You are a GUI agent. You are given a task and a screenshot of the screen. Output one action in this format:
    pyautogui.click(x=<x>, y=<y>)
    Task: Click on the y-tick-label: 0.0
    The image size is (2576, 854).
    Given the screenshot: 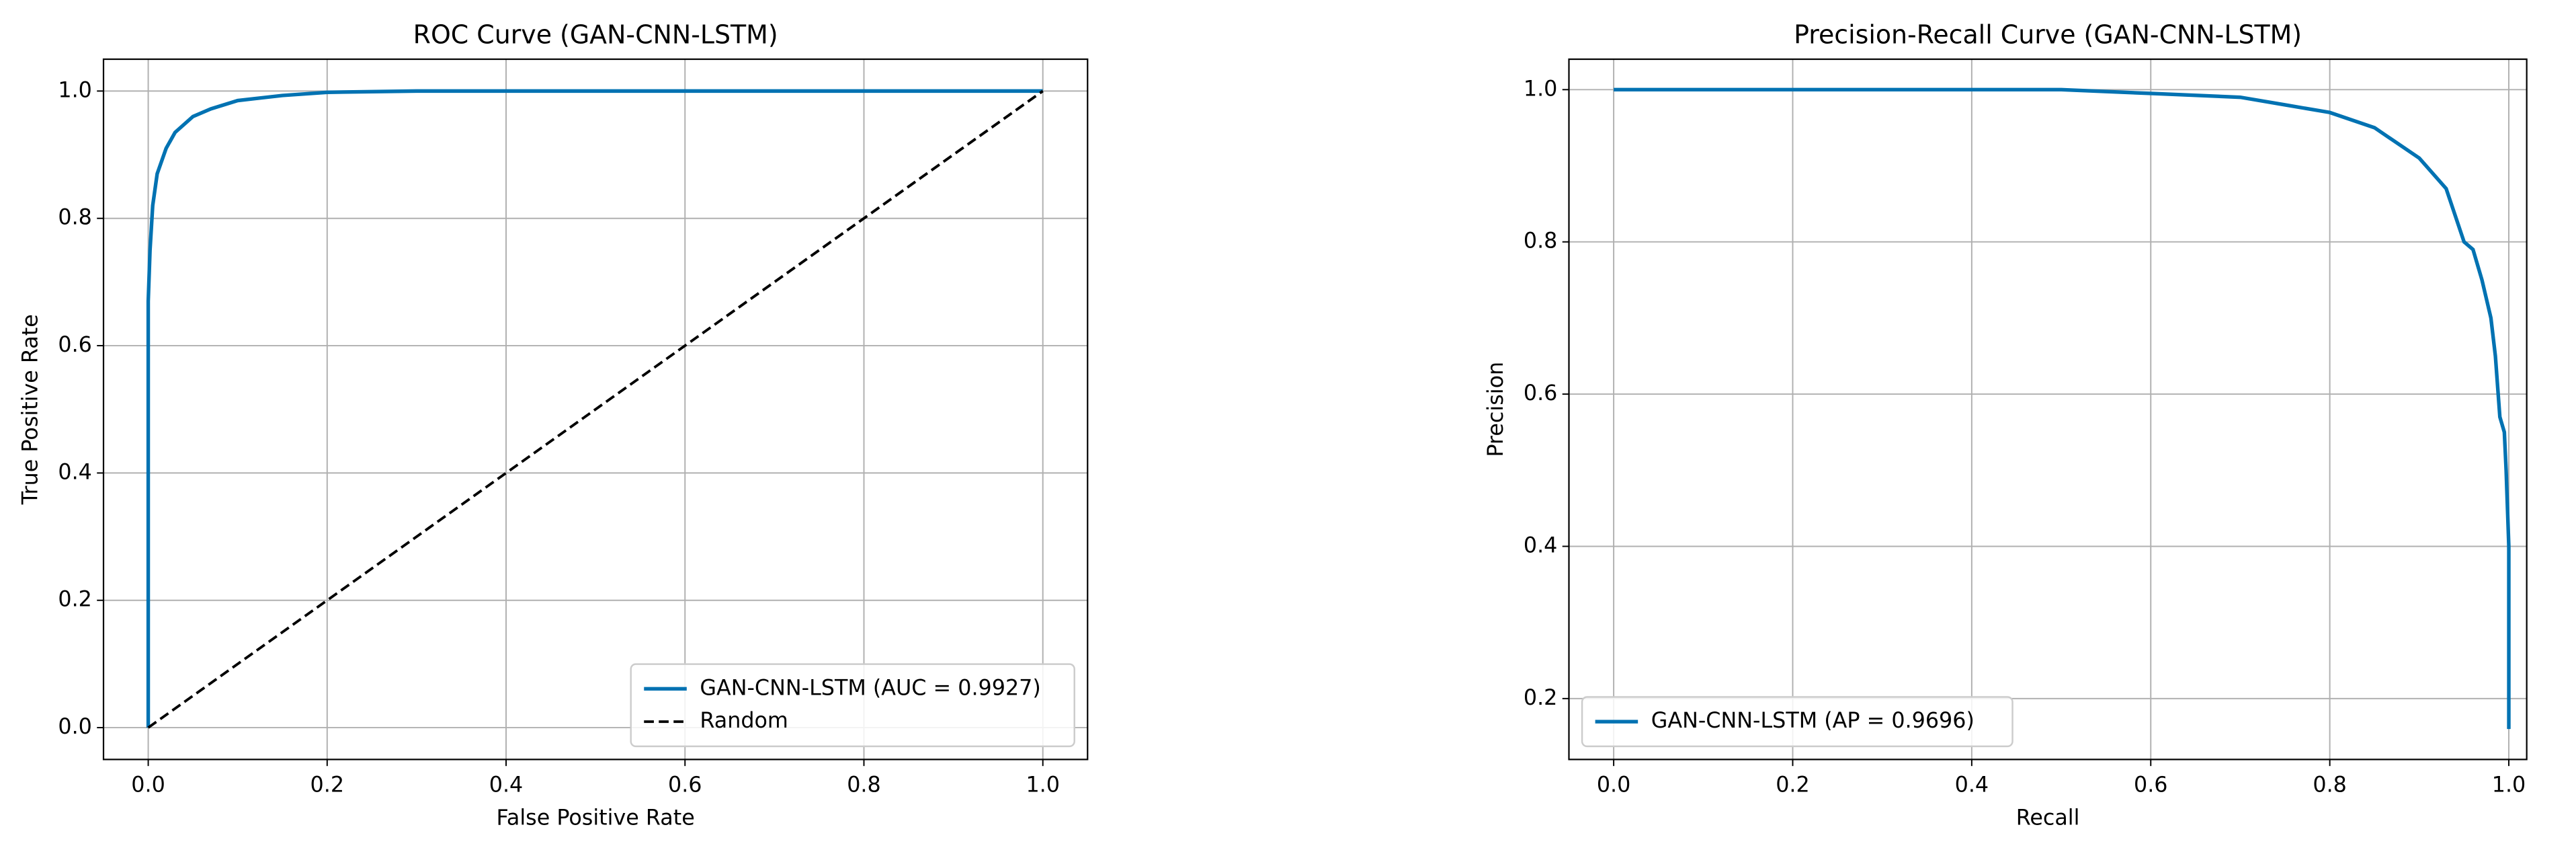 What is the action you would take?
    pyautogui.click(x=75, y=727)
    